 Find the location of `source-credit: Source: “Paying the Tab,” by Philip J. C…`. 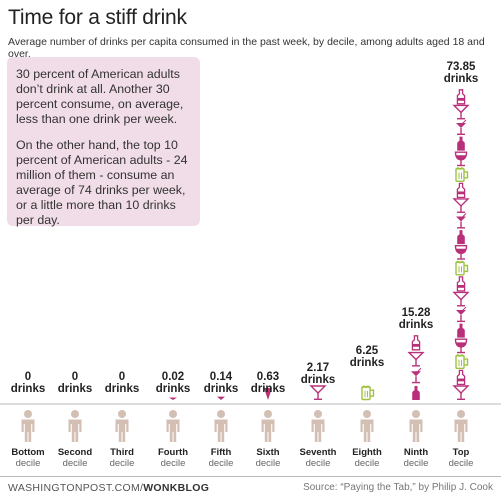

source-credit: Source: “Paying the Tab,” by Philip J. C… is located at coordinates (398, 487).